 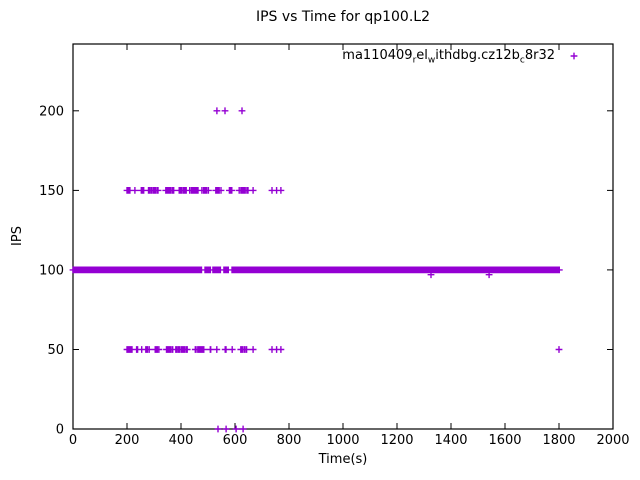 What do you see at coordinates (539, 55) in the screenshot?
I see `legend-label-part: 8r32` at bounding box center [539, 55].